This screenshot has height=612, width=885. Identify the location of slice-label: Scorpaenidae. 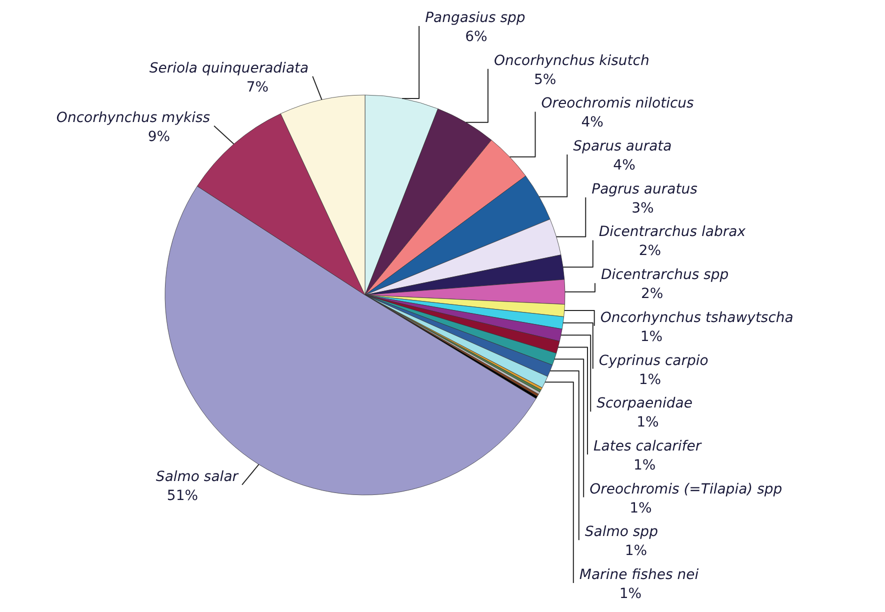
(644, 404).